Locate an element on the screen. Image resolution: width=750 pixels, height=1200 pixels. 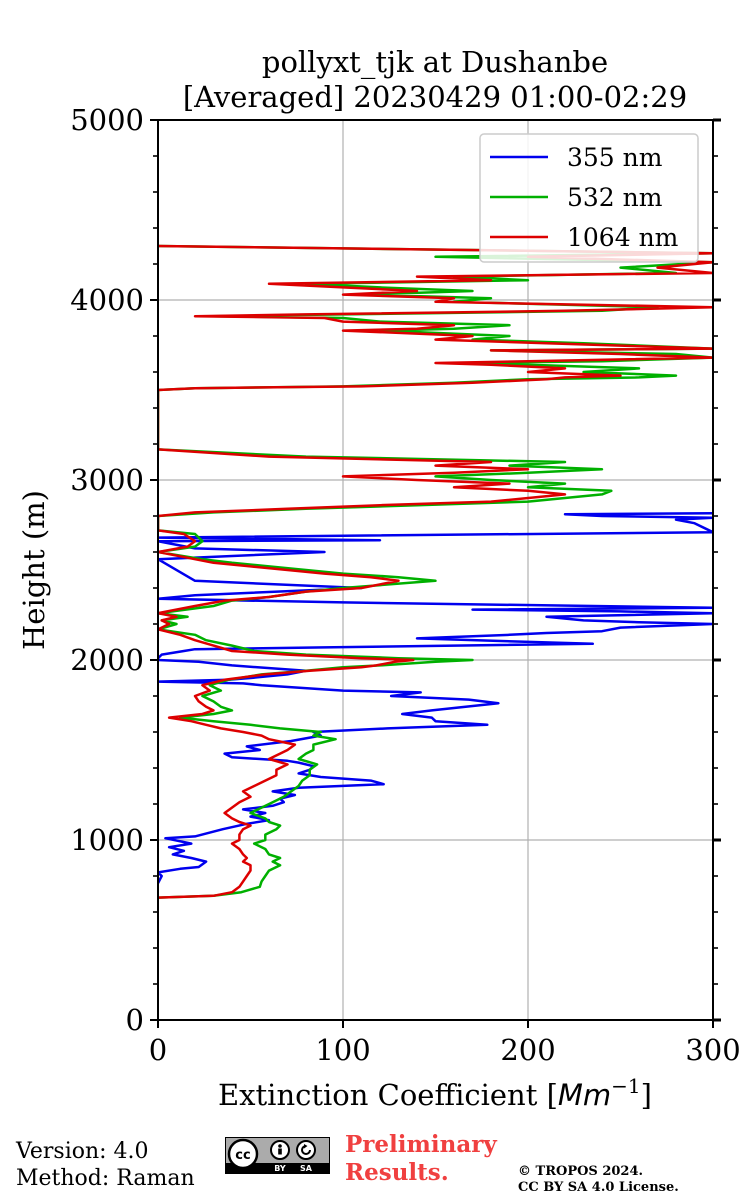
badge-sa-text: SA is located at coordinates (306, 1168).